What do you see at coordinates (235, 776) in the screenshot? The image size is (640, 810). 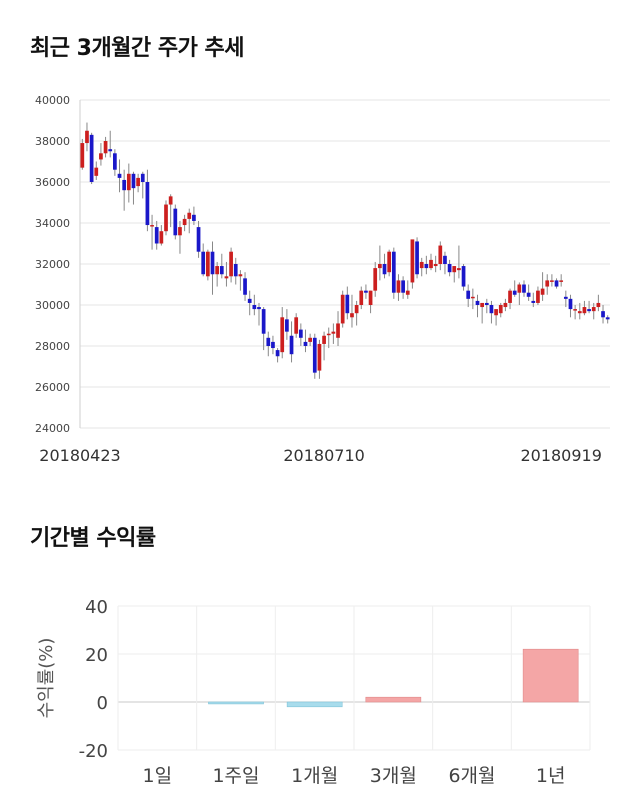 I see `returns-x-tick-label: 1주일` at bounding box center [235, 776].